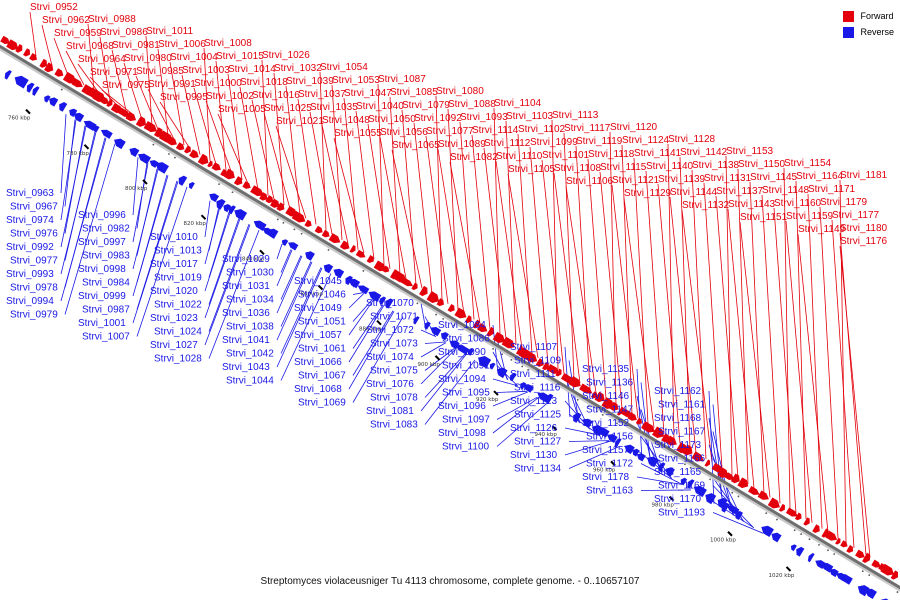 The height and width of the screenshot is (600, 900). What do you see at coordinates (534, 347) in the screenshot?
I see `reverse-gene-label: Strvi_1107` at bounding box center [534, 347].